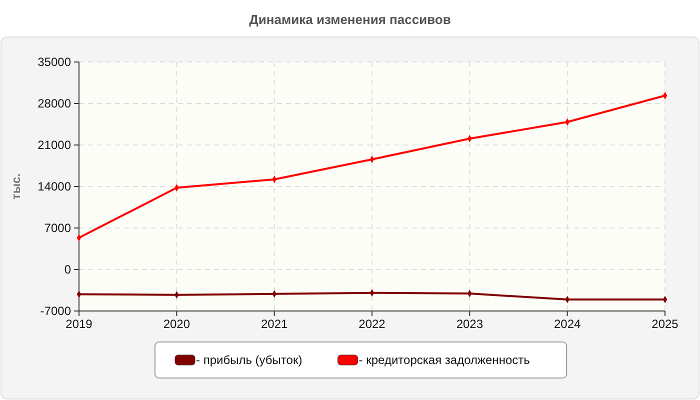  I want to click on x-tick-label: 2022, so click(372, 324).